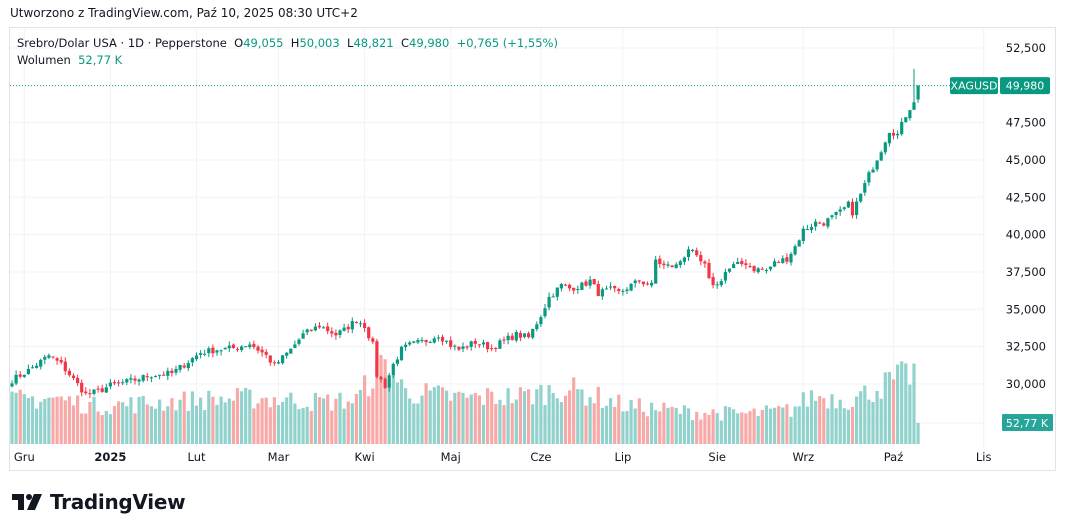 This screenshot has height=532, width=1067. What do you see at coordinates (451, 457) in the screenshot?
I see `time-axis-label: Maj` at bounding box center [451, 457].